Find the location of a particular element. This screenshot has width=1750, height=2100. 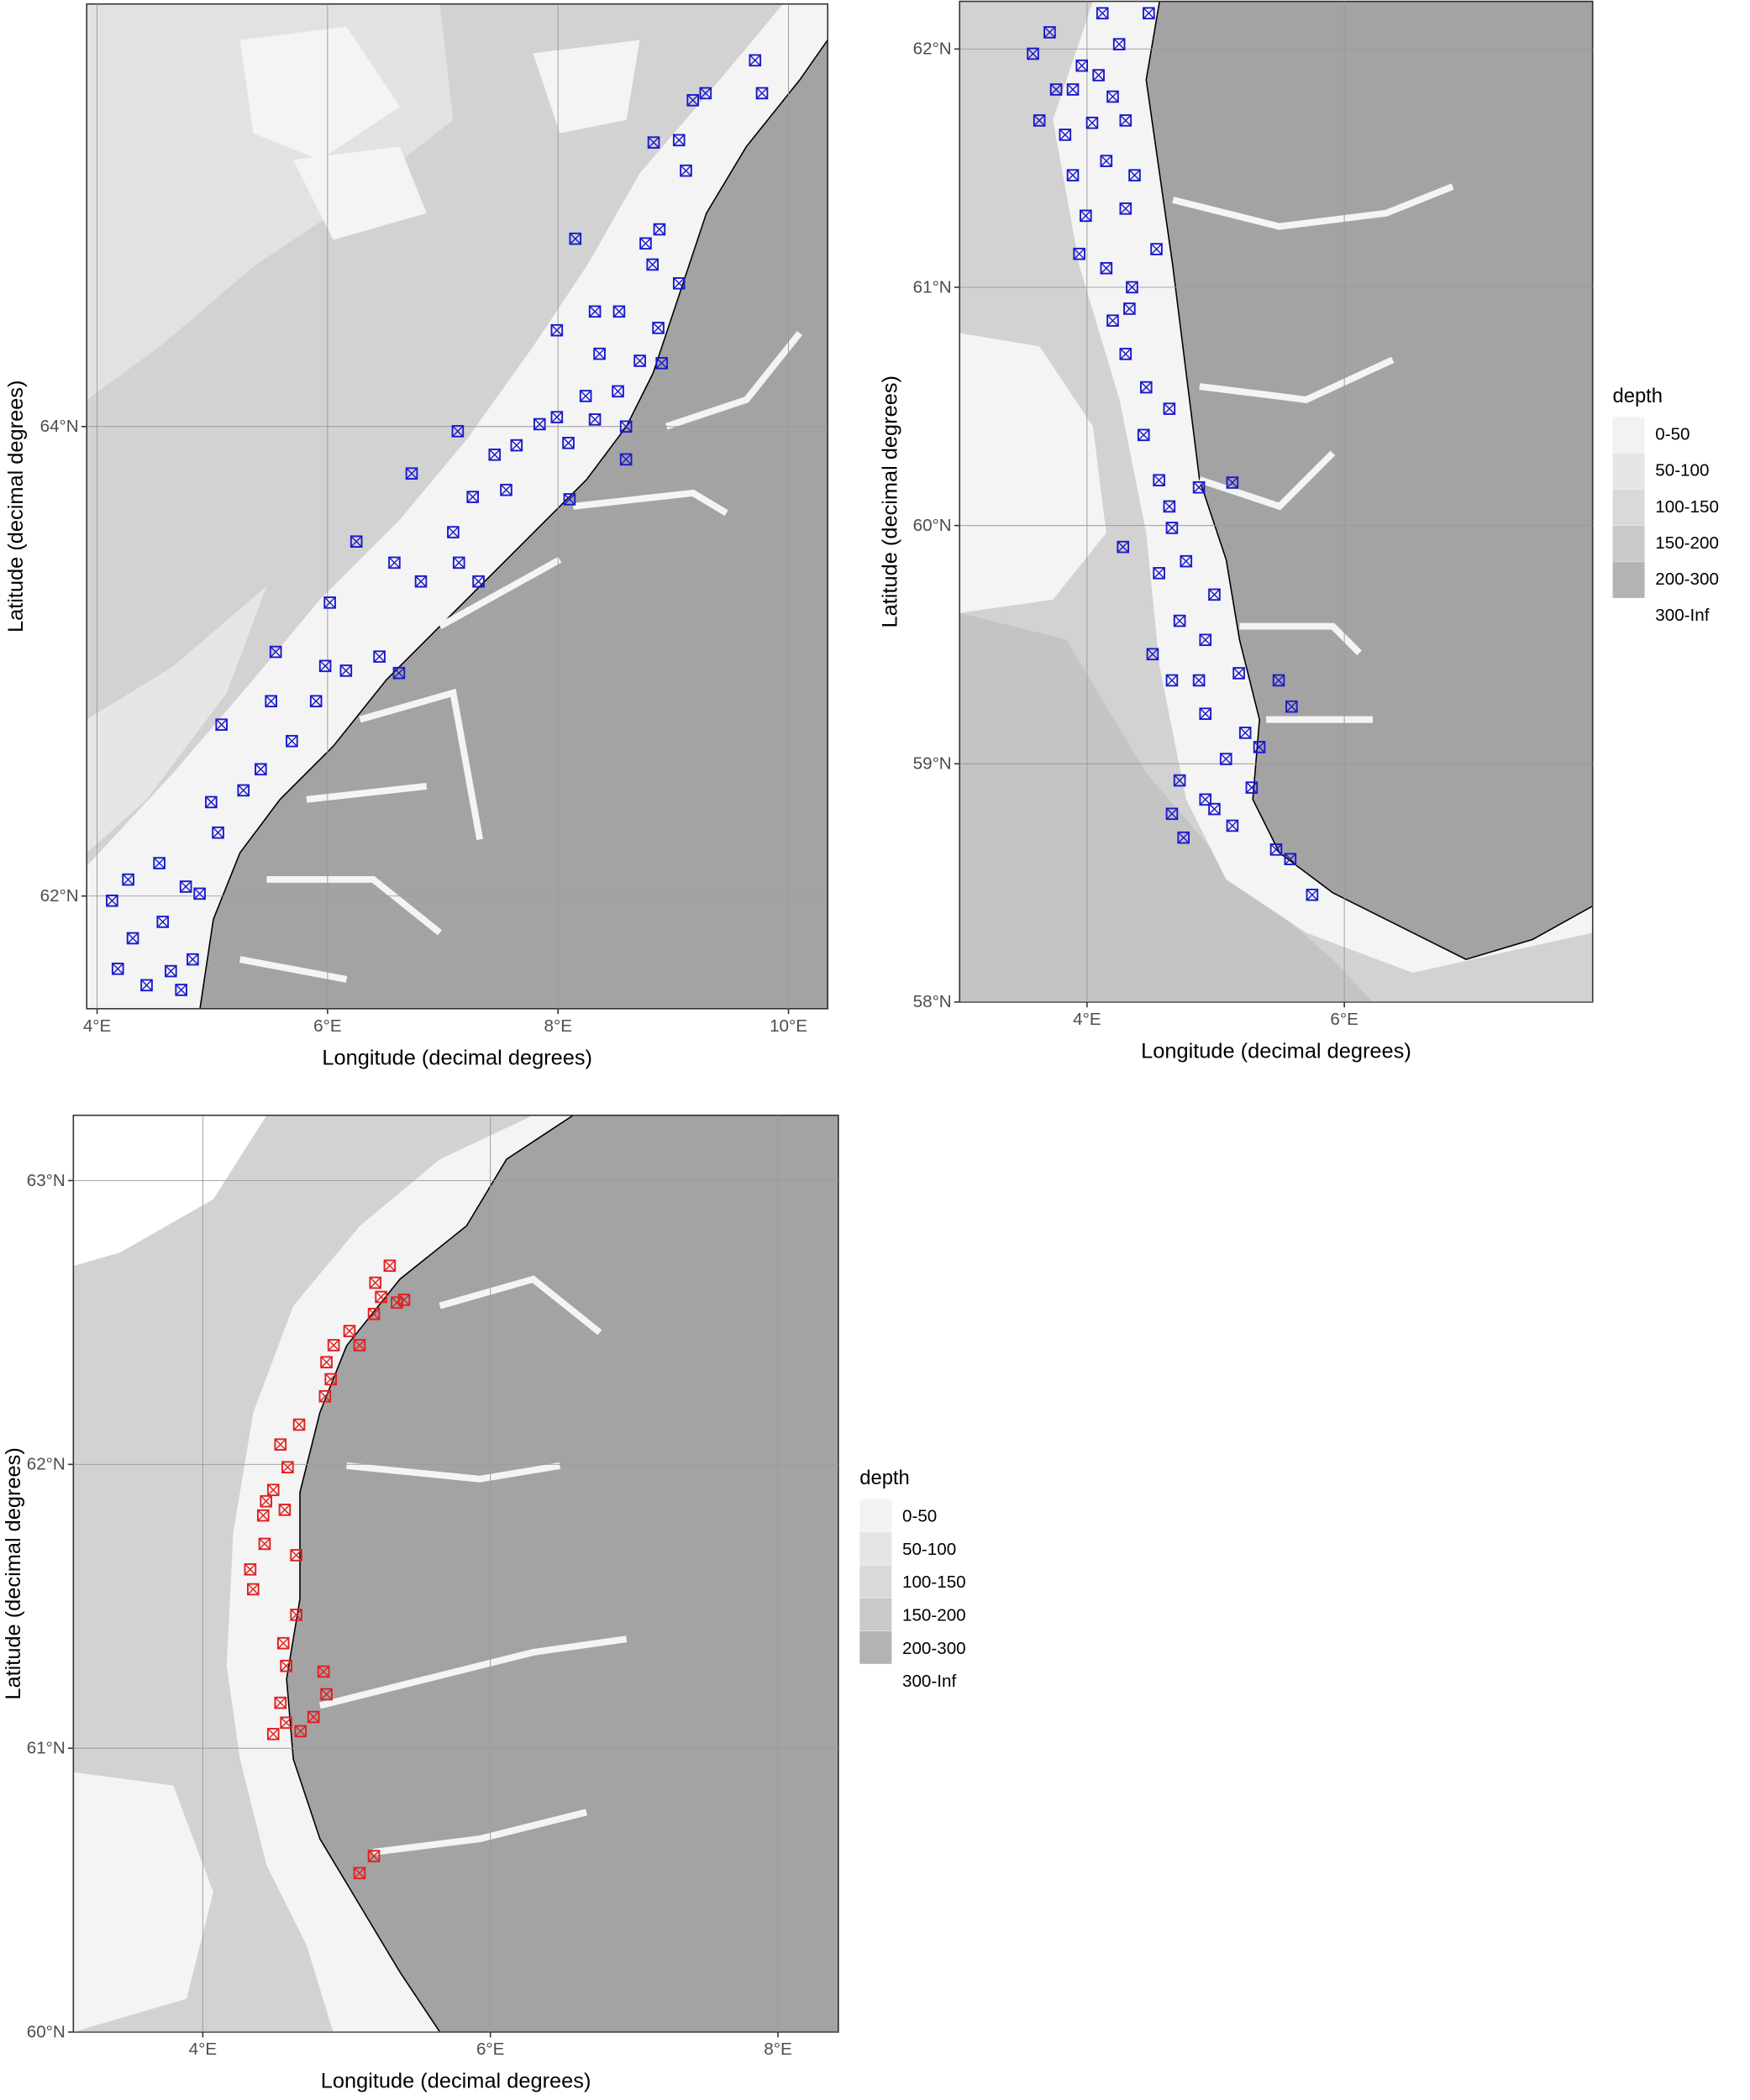

y-tick-label: 62°N is located at coordinates (932, 49).